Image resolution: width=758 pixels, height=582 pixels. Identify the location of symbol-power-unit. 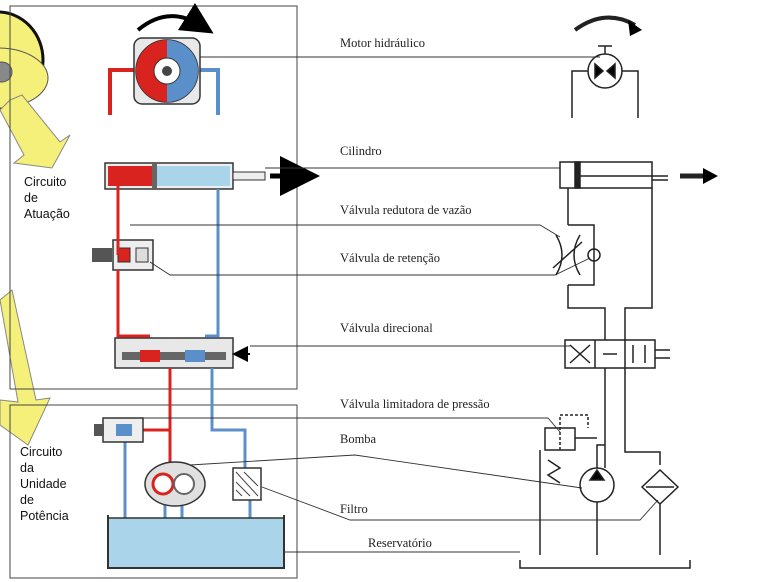
(605, 468).